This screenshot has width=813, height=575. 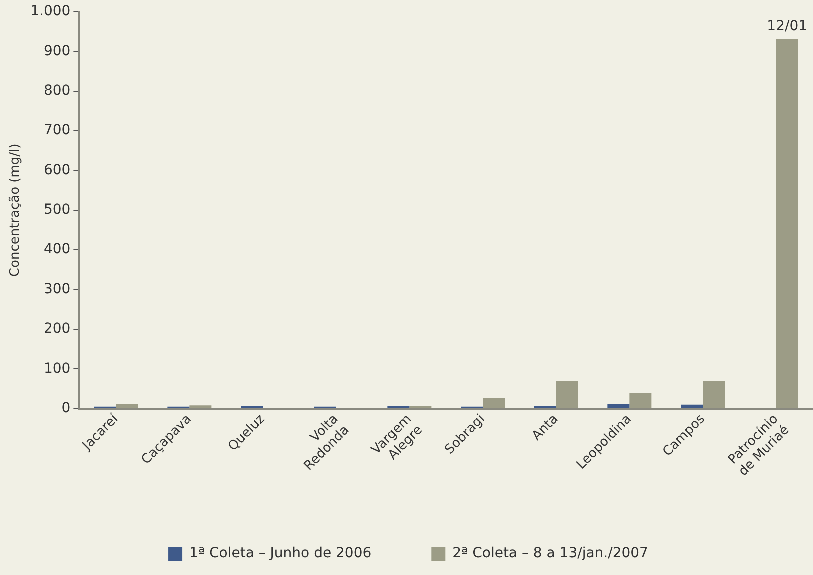 What do you see at coordinates (57, 289) in the screenshot?
I see `y-tick-label: 300` at bounding box center [57, 289].